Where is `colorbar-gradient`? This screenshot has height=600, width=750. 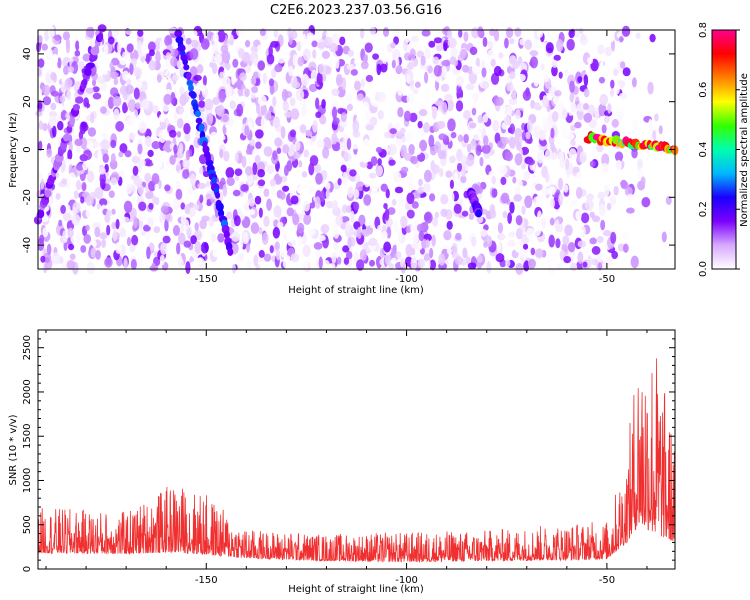
colorbar-gradient is located at coordinates (724, 149).